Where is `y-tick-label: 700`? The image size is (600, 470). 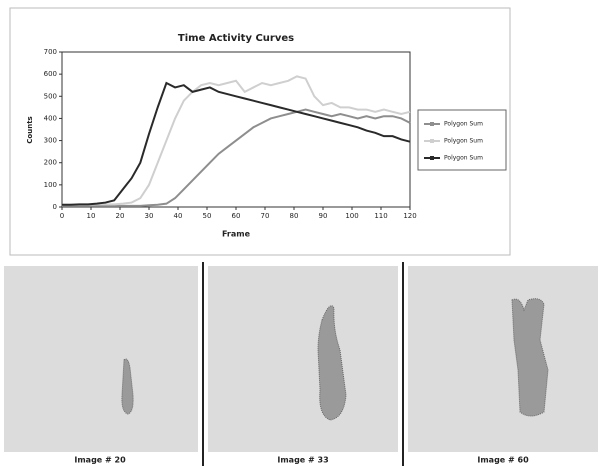 y-tick-label: 700 is located at coordinates (50, 52).